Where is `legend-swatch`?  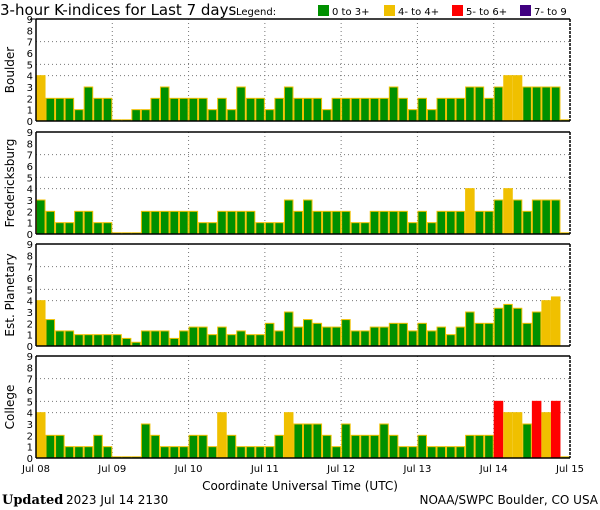 legend-swatch is located at coordinates (323, 10).